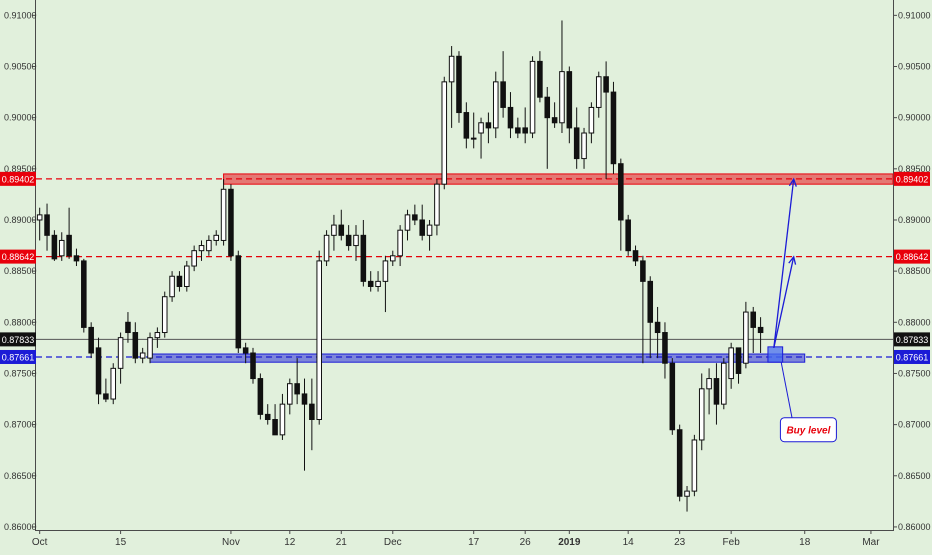 This screenshot has width=932, height=555. Describe the element at coordinates (914, 169) in the screenshot. I see `y-tick-label: 0.89500` at that location.